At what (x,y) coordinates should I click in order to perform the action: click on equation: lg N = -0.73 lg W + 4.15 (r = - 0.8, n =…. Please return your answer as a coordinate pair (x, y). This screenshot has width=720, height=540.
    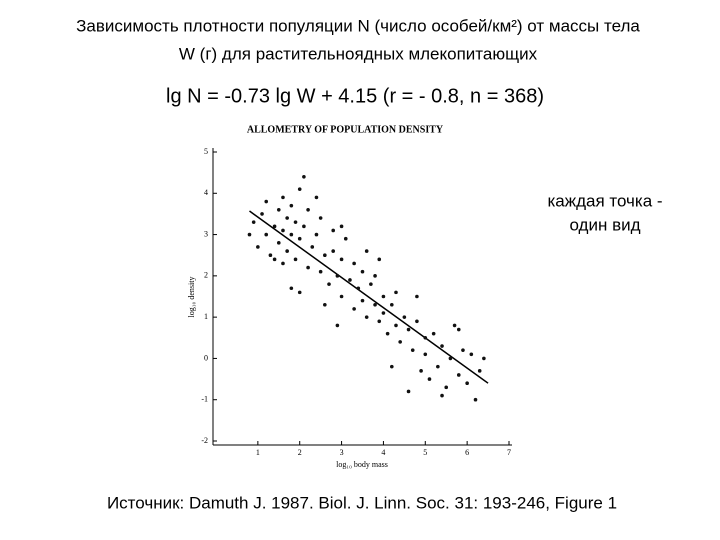
    Looking at the image, I should click on (355, 96).